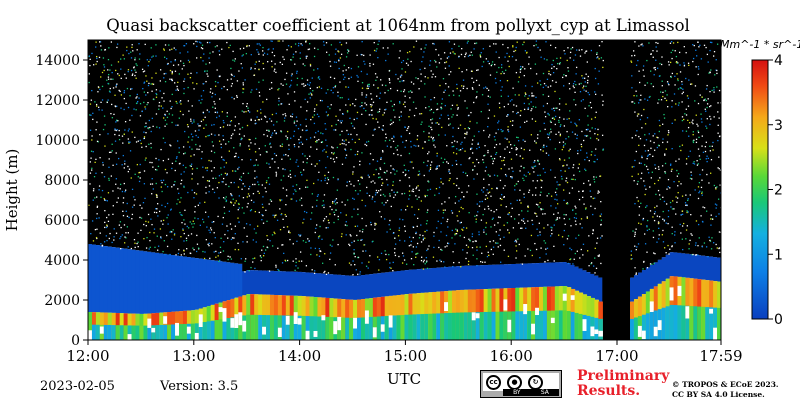  Describe the element at coordinates (514, 382) in the screenshot. I see `attribution-icon: ●` at that location.